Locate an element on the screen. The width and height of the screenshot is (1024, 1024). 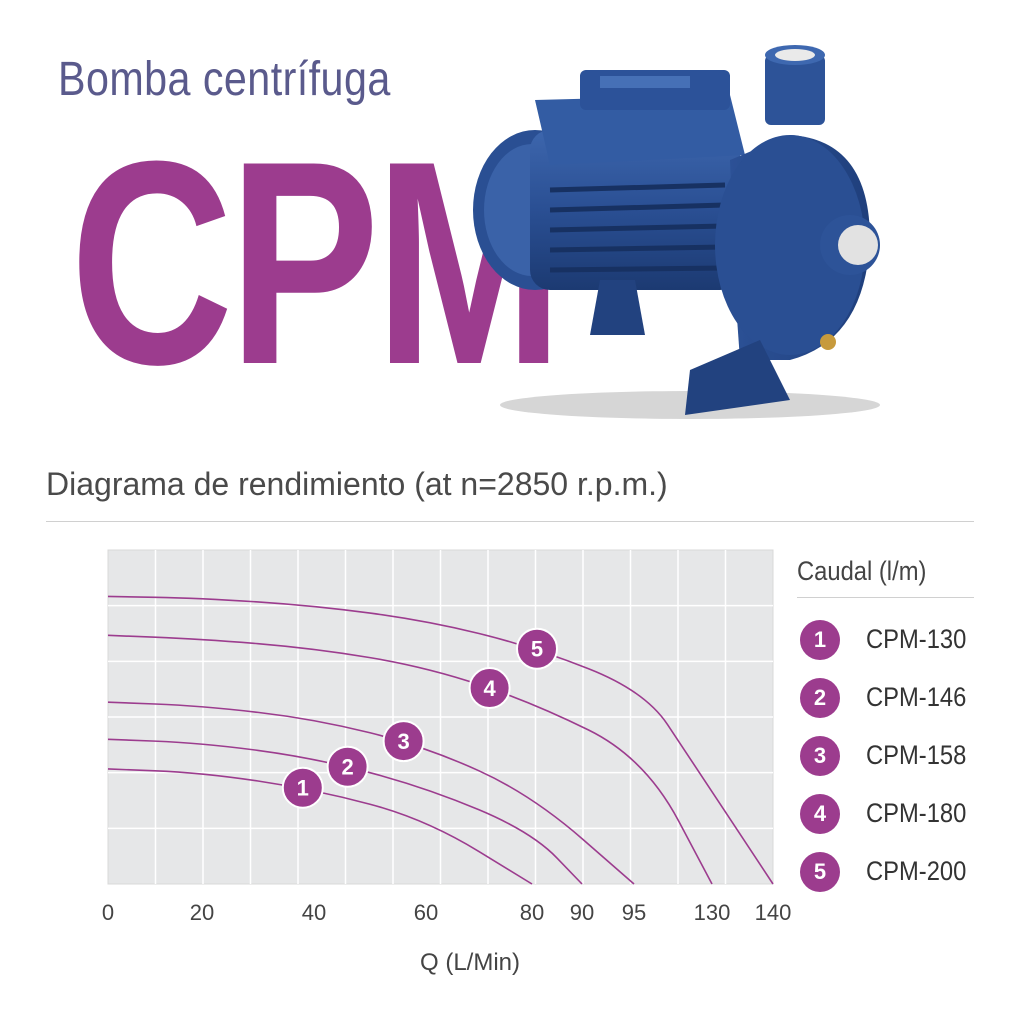
x-axis-label: Q (L/Min) is located at coordinates (470, 962).